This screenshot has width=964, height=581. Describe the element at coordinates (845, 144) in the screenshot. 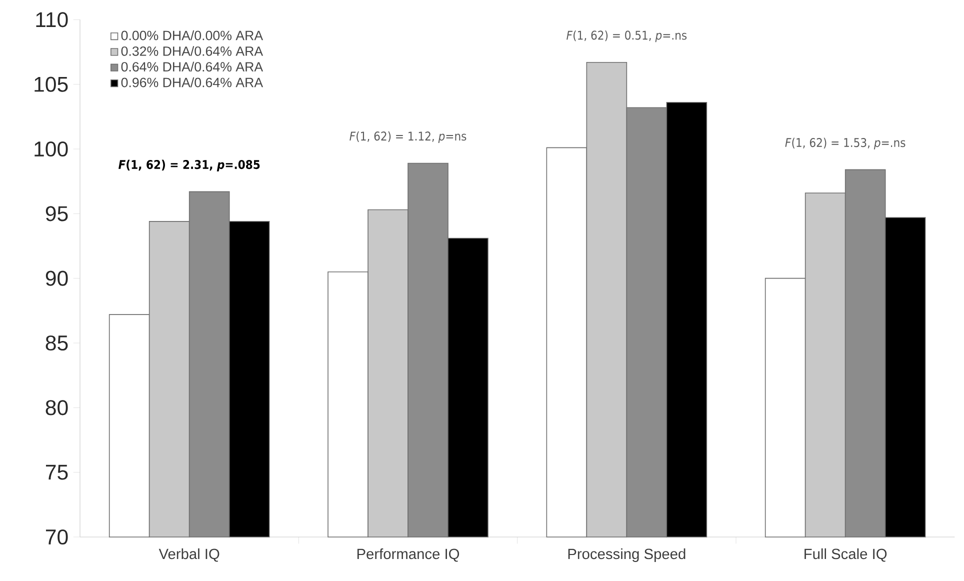

I see `annotation: F(1, 62) = 1.53, p=.ns` at that location.